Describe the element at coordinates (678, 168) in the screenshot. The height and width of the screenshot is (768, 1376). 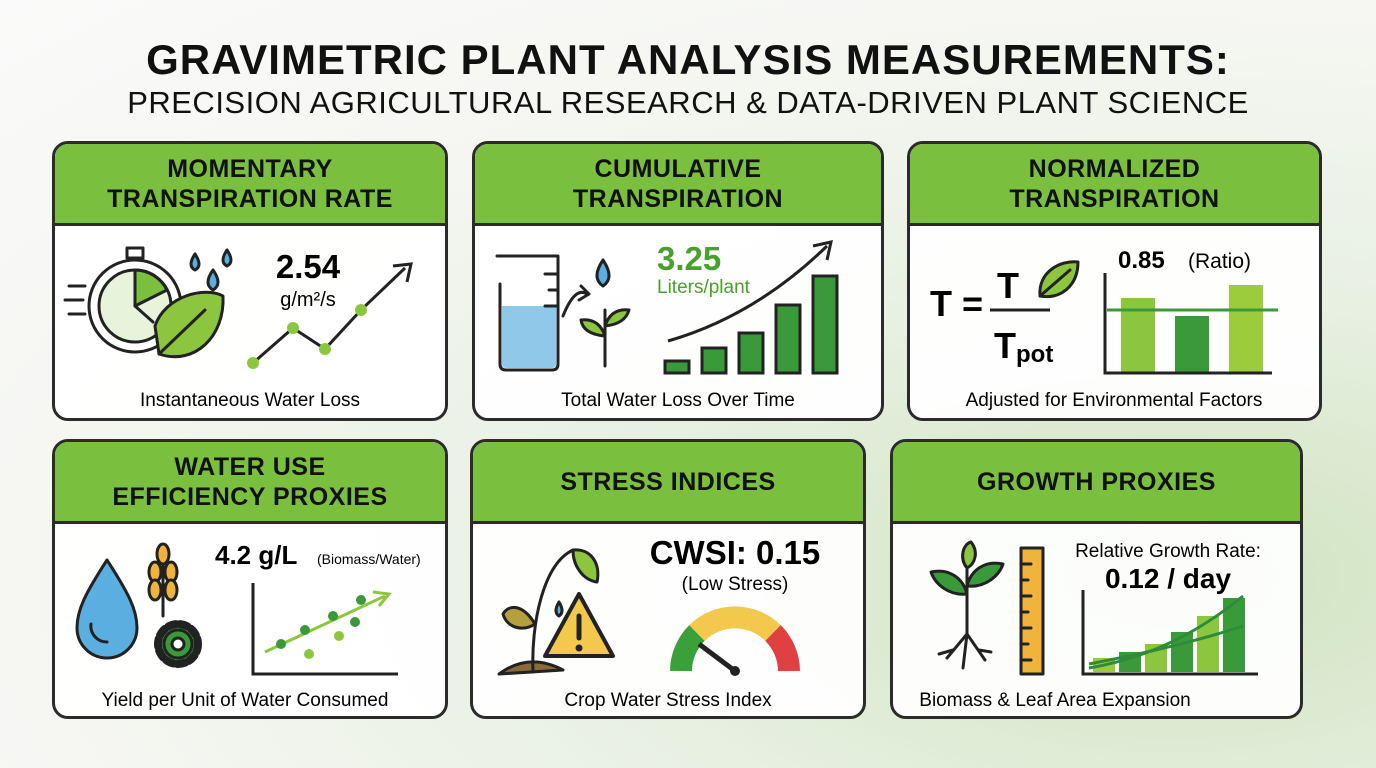
I see `card-title: CUMULATIVE` at that location.